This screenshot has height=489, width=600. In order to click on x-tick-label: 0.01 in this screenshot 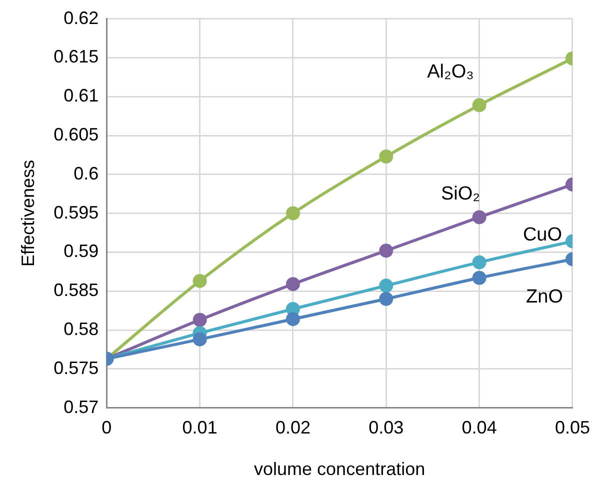, I will do `click(200, 428)`.